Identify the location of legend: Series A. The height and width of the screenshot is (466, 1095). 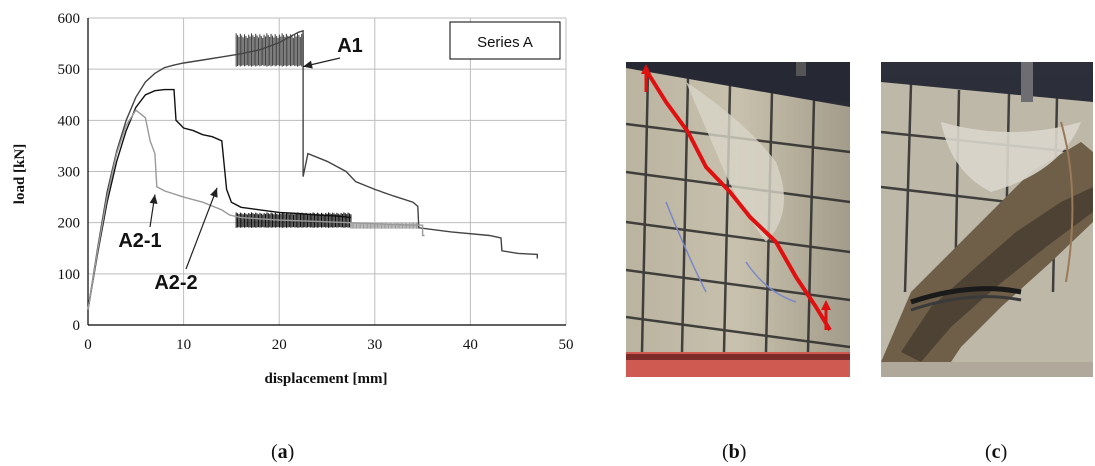
(505, 40).